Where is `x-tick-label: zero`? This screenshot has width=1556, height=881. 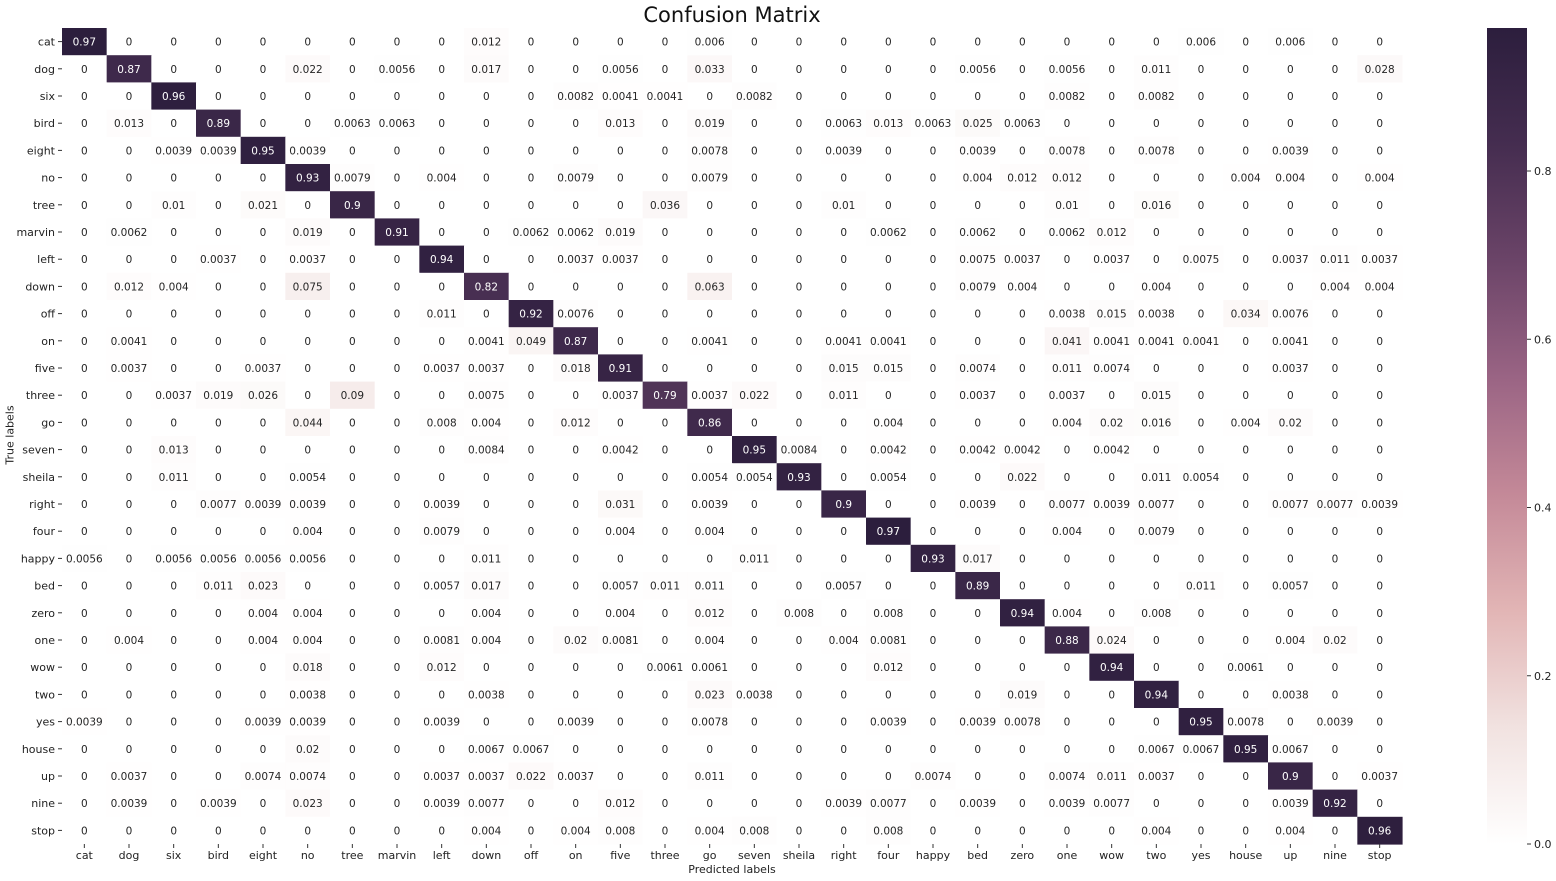
x-tick-label: zero is located at coordinates (1023, 855).